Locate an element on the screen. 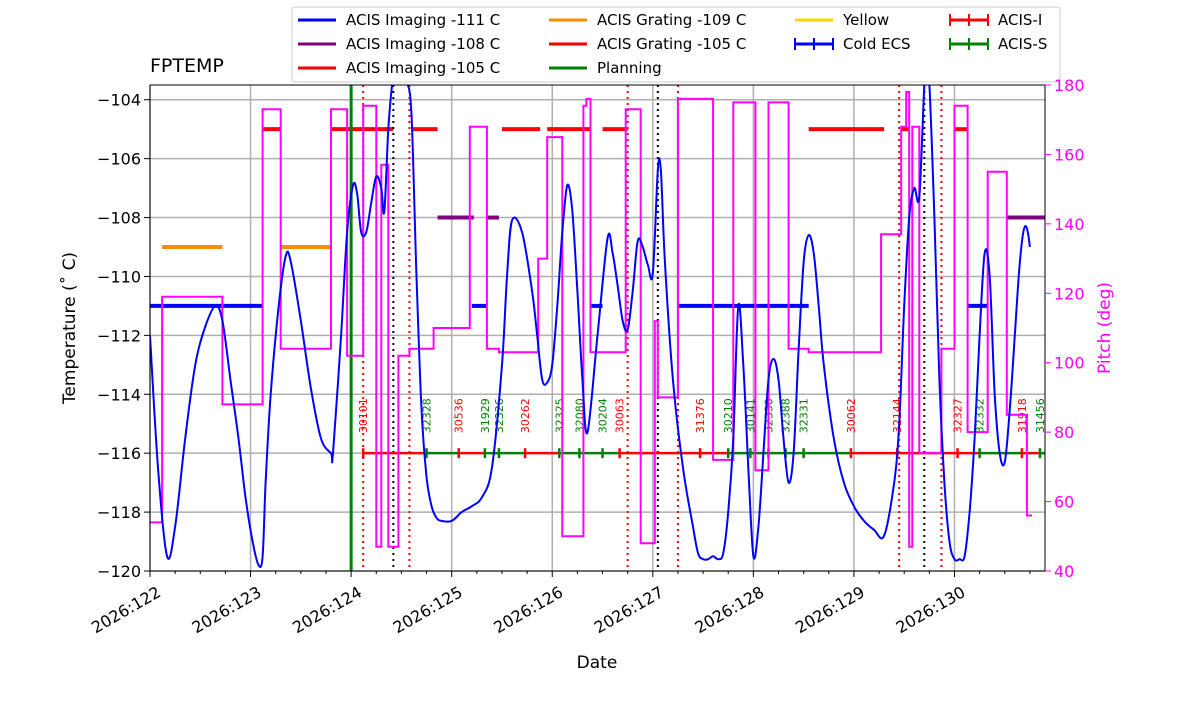 The width and height of the screenshot is (1200, 714). legend-label: ACIS Grating -105 C is located at coordinates (671, 44).